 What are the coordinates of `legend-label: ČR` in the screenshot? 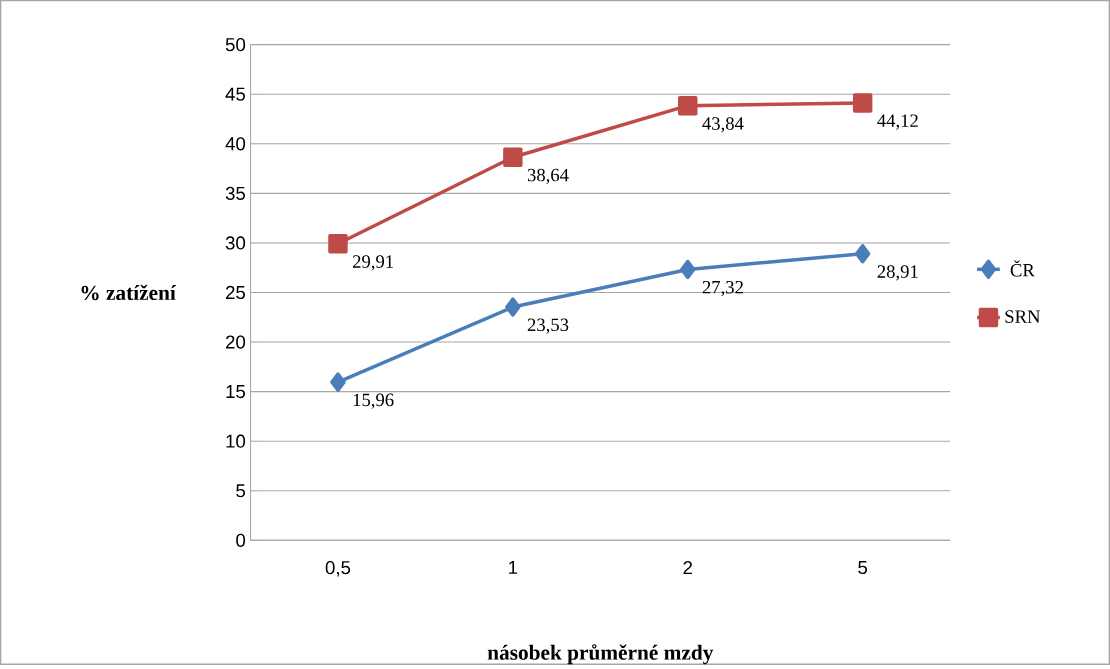 It's located at (1022, 268).